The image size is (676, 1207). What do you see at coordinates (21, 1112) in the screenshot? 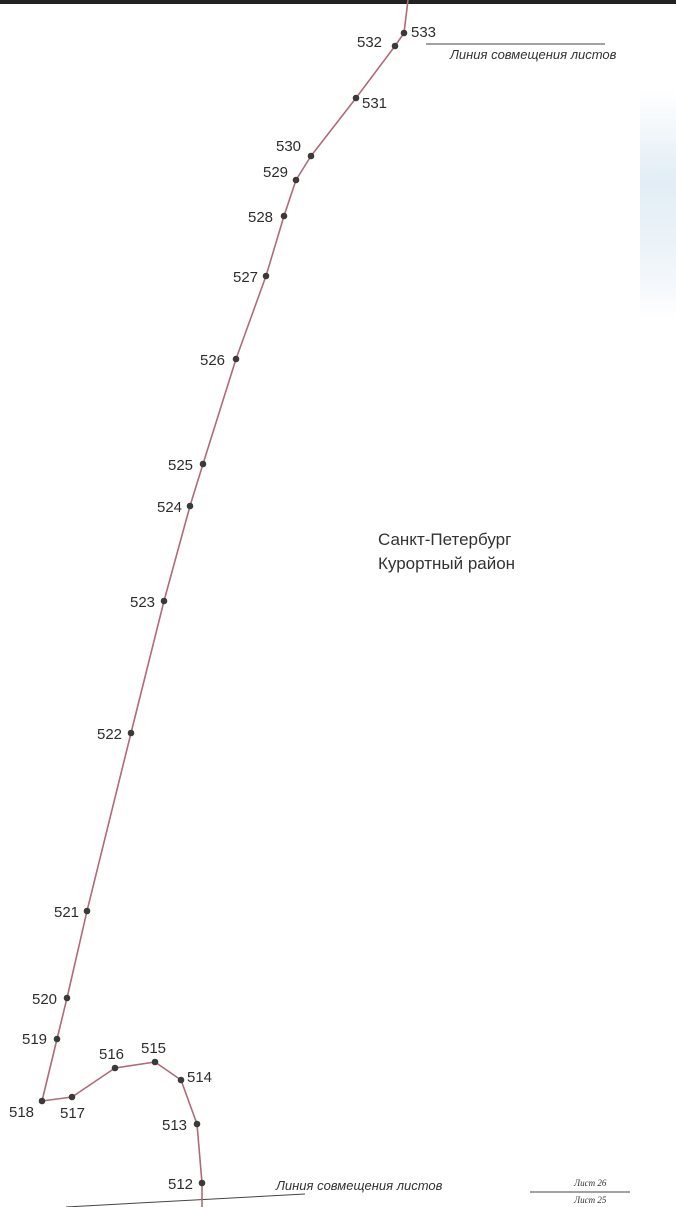
I see `boundary-point-label-518: 518` at bounding box center [21, 1112].